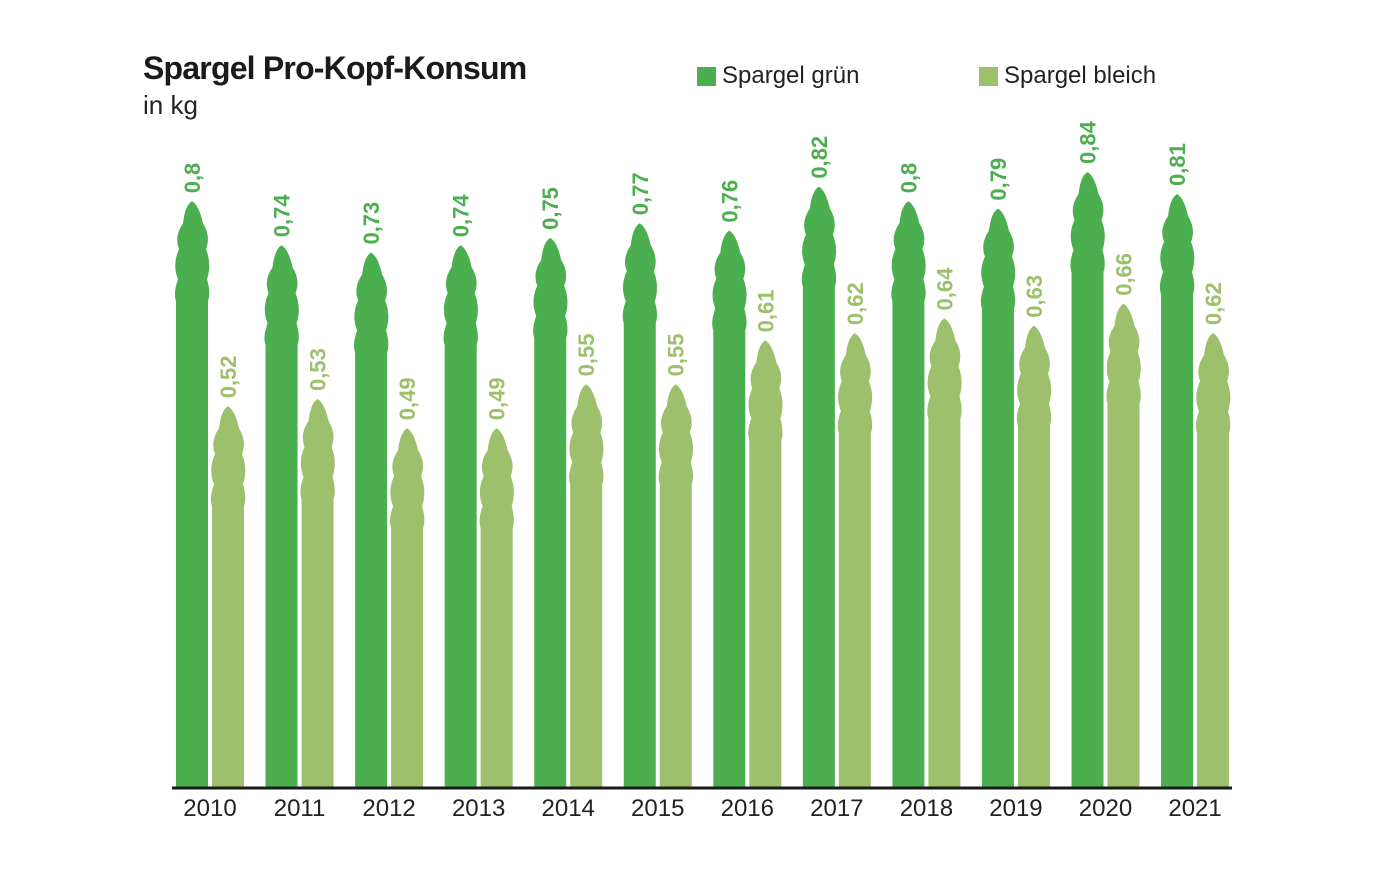 The image size is (1400, 876). What do you see at coordinates (1034, 296) in the screenshot?
I see `data-label-bleich-2019: 0,63` at bounding box center [1034, 296].